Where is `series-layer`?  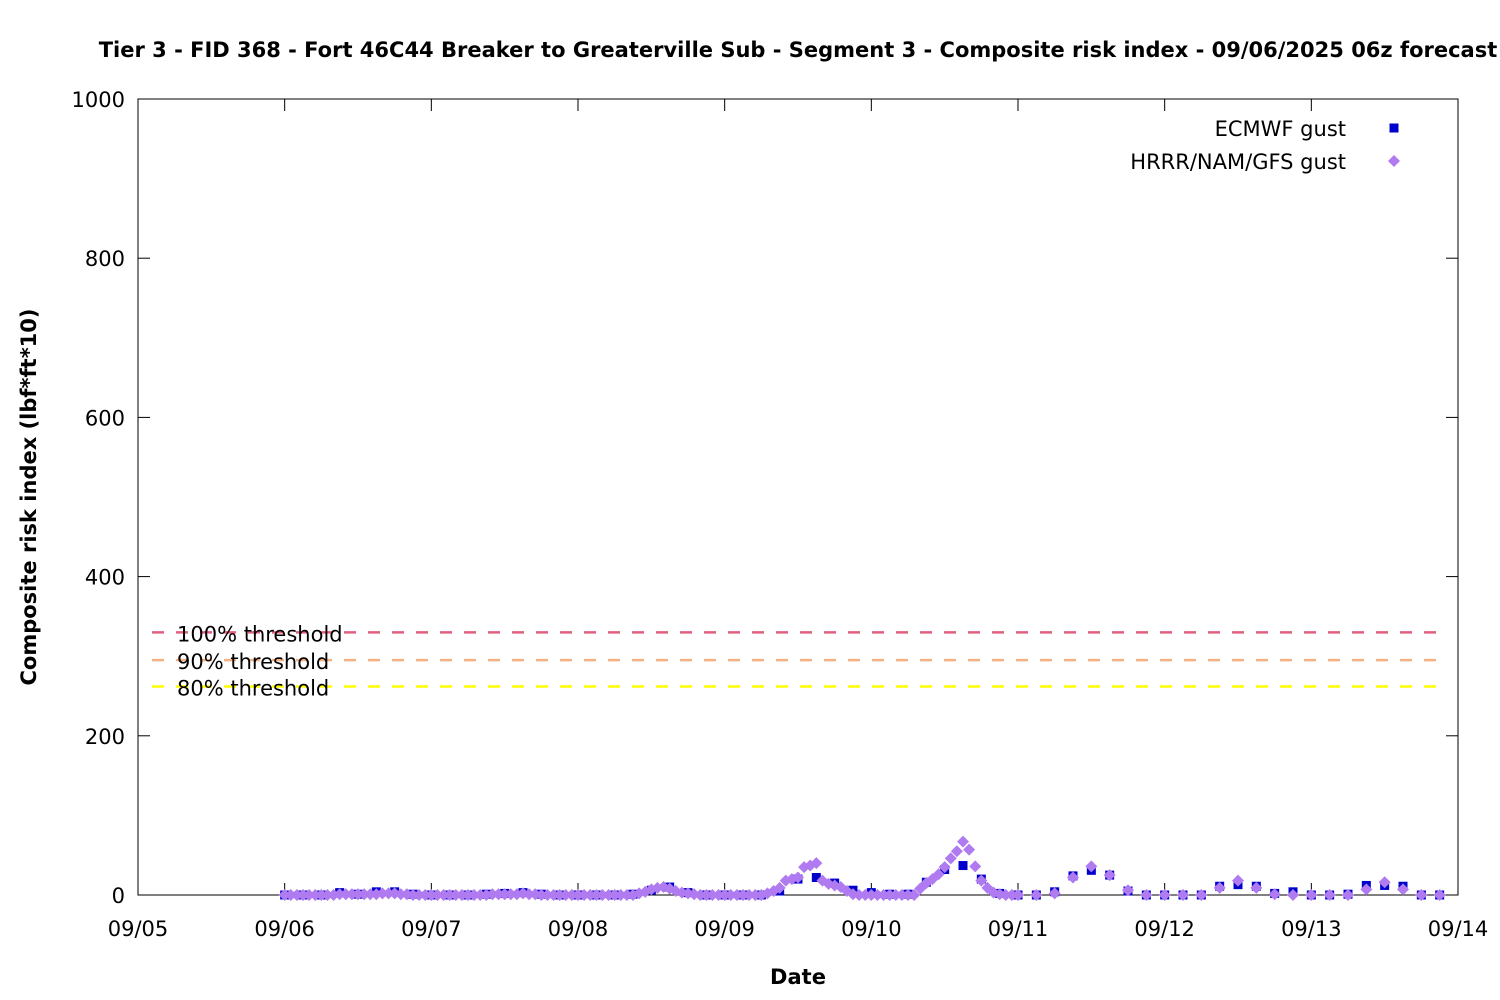
series-layer is located at coordinates (862, 868).